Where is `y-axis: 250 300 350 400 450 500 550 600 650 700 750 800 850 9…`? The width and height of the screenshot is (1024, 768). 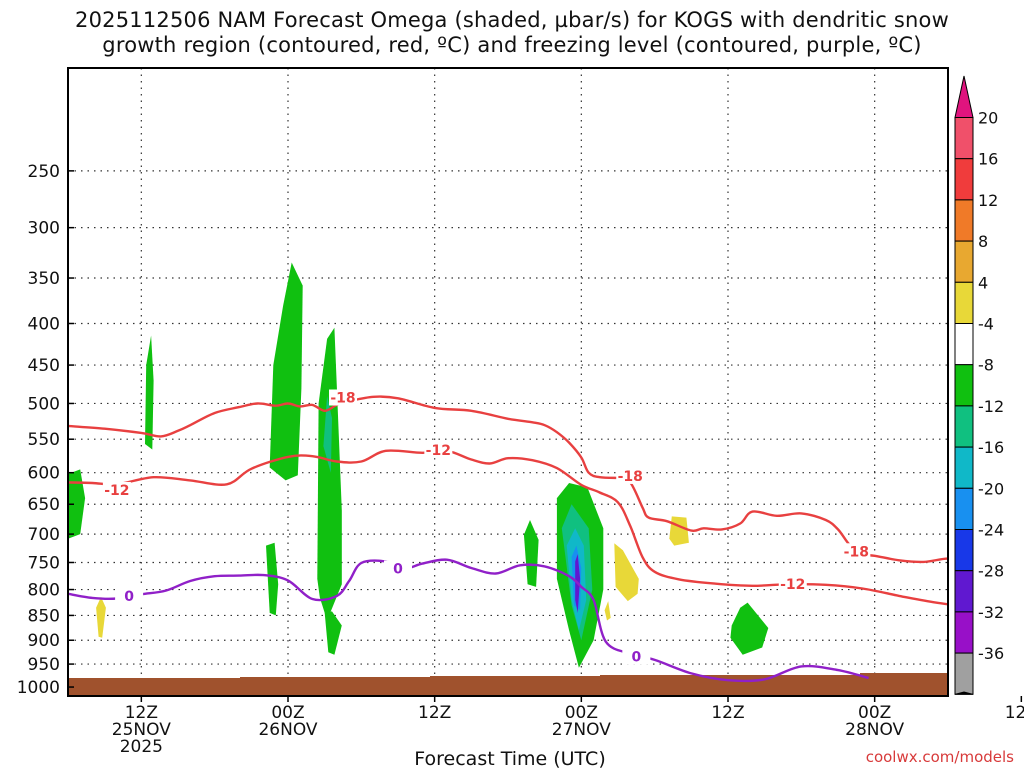 y-axis: 250 300 350 400 450 500 550 600 650 700 750 800 850 9… is located at coordinates (45, 430).